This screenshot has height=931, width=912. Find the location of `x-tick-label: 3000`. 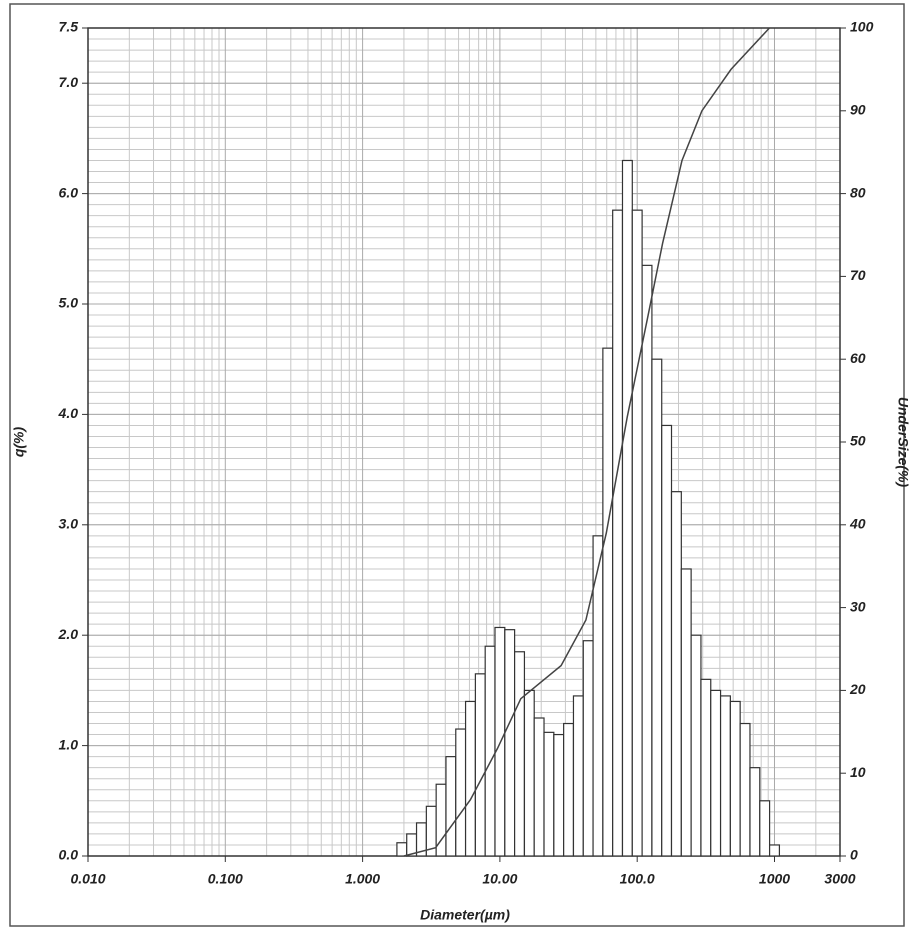

x-tick-label: 3000 is located at coordinates (839, 879).